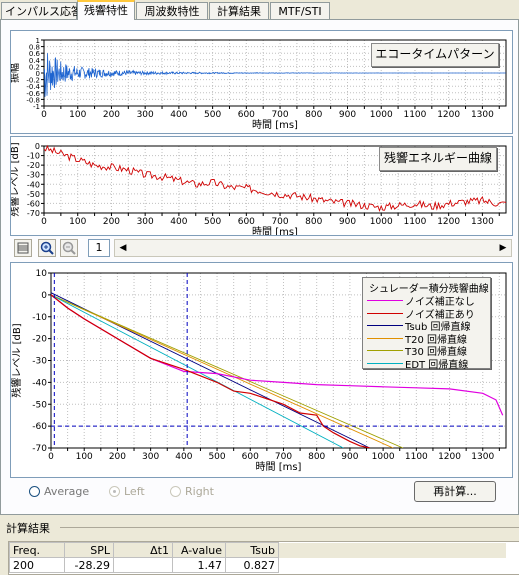  What do you see at coordinates (123, 248) in the screenshot?
I see `scroll-left-arrow: ◀` at bounding box center [123, 248].